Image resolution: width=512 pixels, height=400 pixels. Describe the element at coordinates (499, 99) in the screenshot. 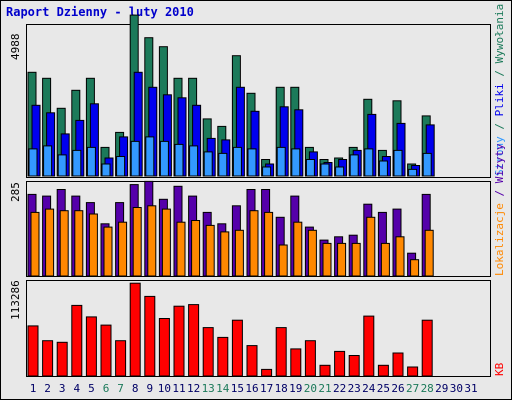

I see `legend-files: Pliki` at that location.